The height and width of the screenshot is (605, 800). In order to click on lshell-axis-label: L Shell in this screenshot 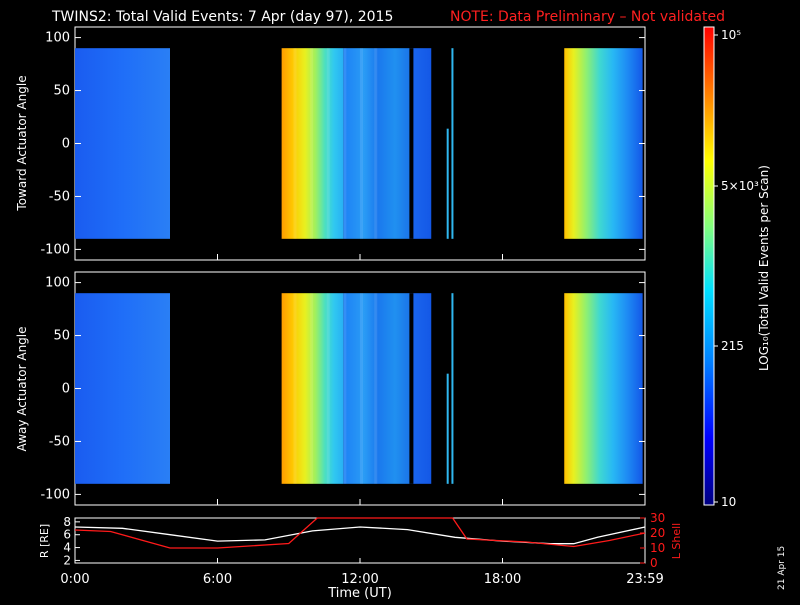, I will do `click(676, 541)`.